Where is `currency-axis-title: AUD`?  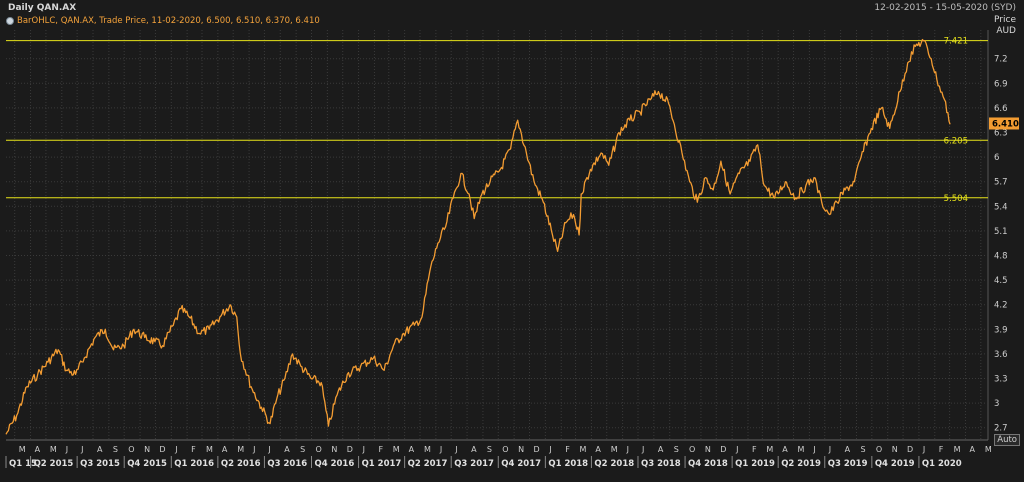
currency-axis-title: AUD is located at coordinates (1006, 31).